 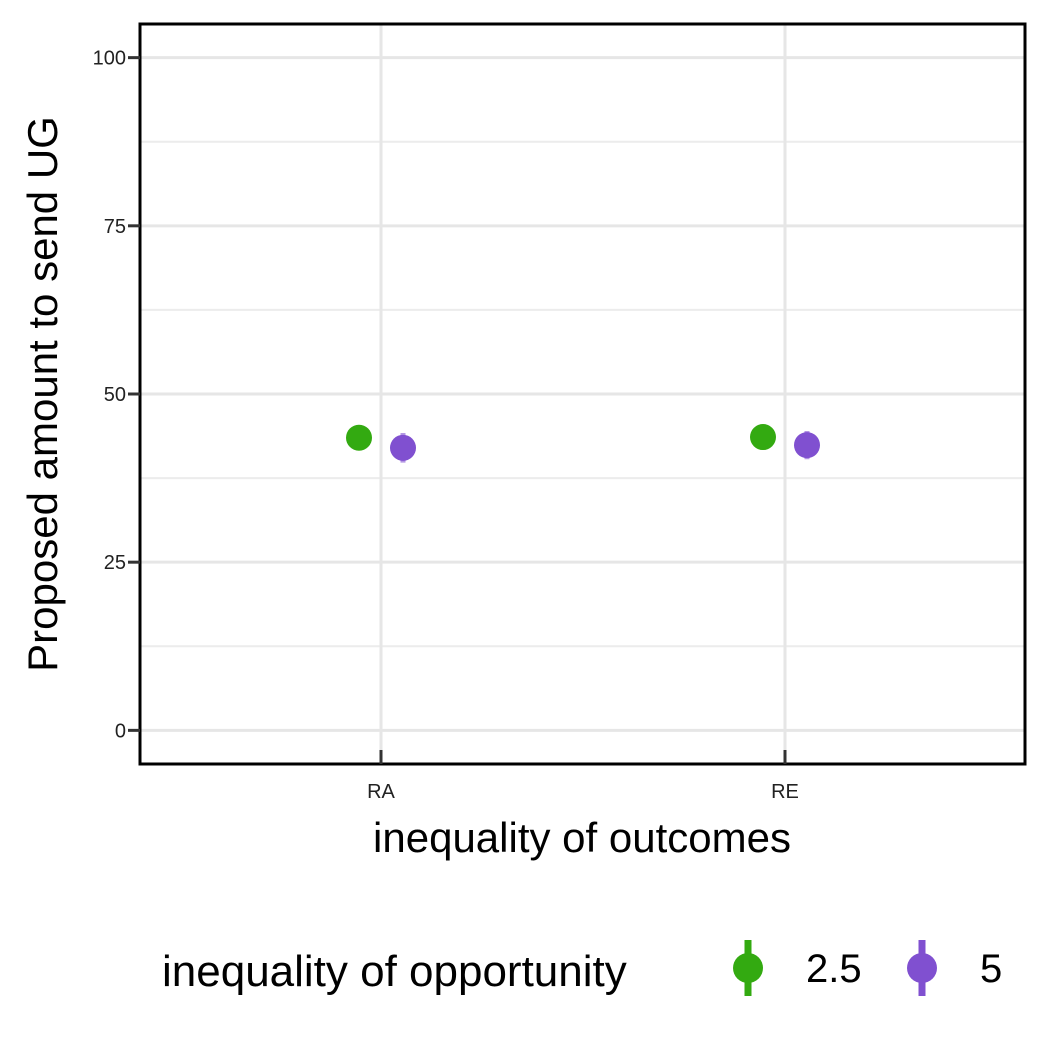 What do you see at coordinates (109, 59) in the screenshot?
I see `y-tick-label: 100` at bounding box center [109, 59].